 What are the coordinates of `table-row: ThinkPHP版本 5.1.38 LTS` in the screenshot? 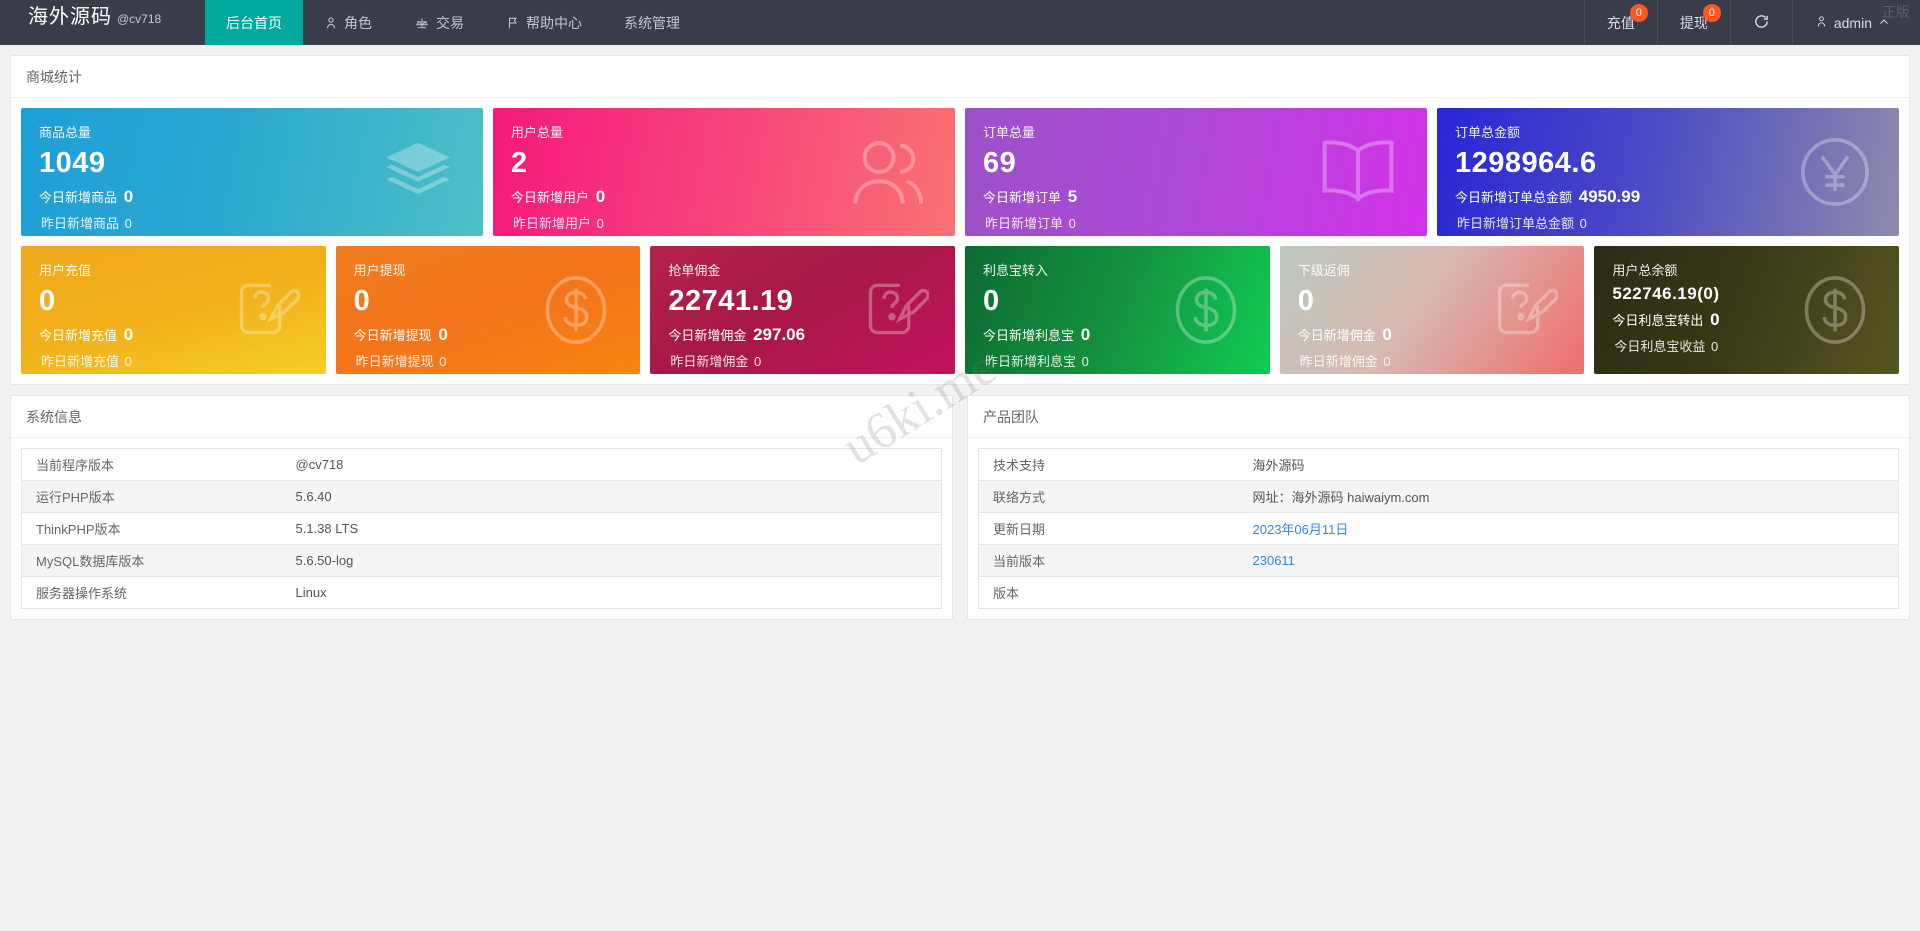 It's located at (481, 528).